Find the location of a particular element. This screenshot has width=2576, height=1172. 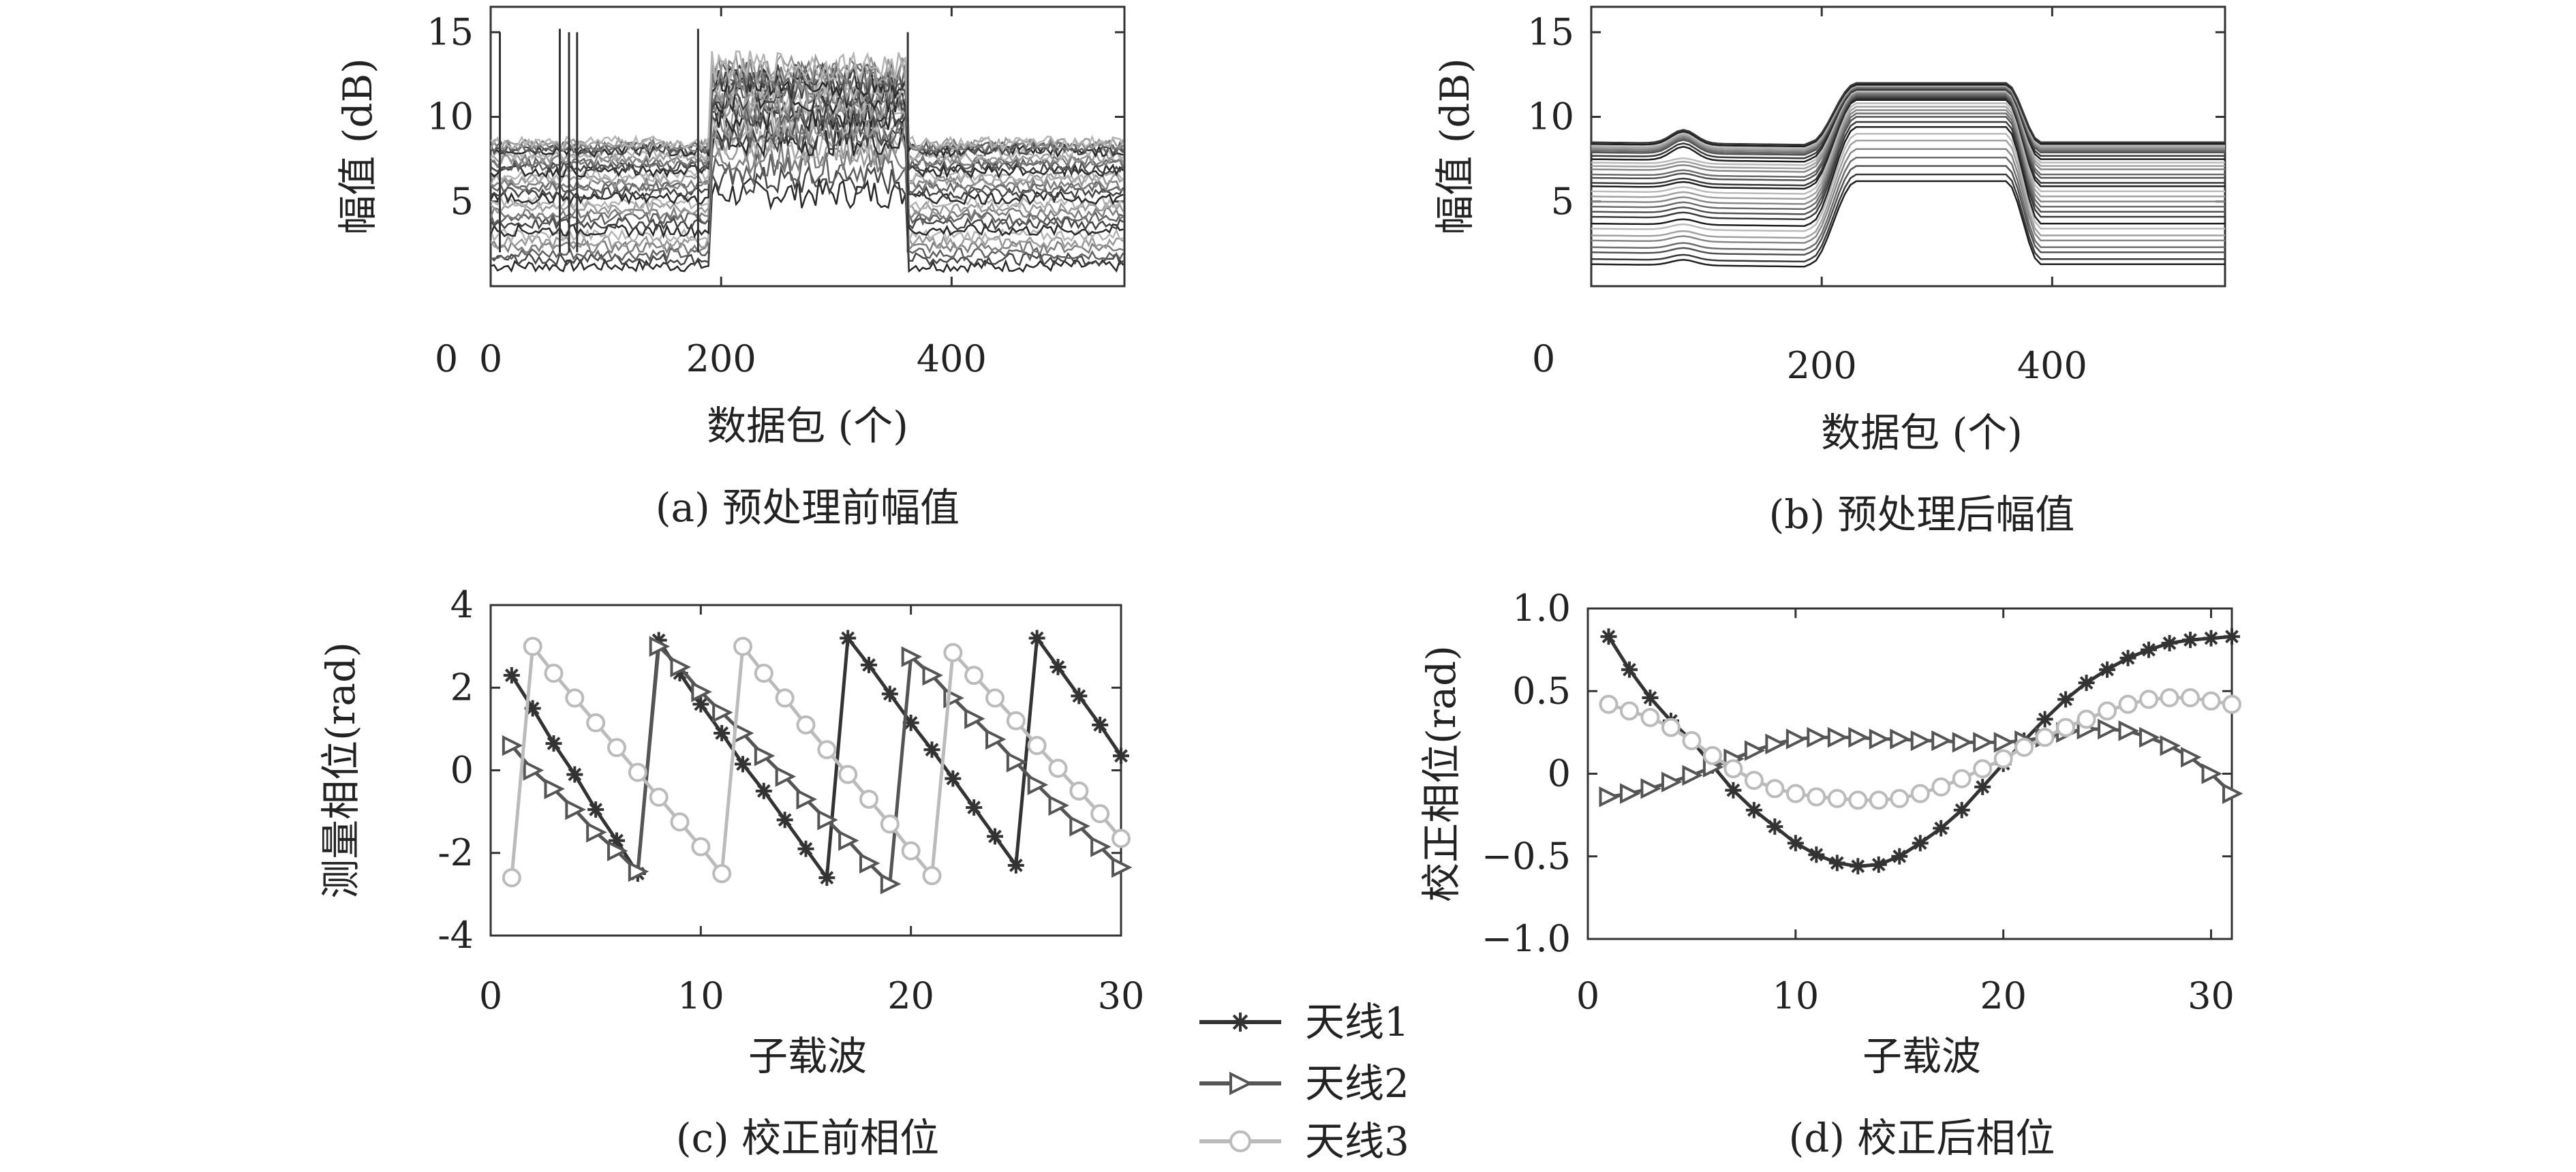

legend-label: 天线2 is located at coordinates (1357, 1083).